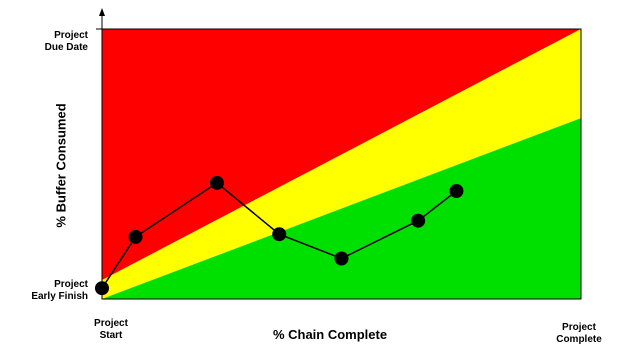 Image resolution: width=619 pixels, height=358 pixels. What do you see at coordinates (59, 296) in the screenshot?
I see `y-tick-label-early-finish-line2: Early Finish` at bounding box center [59, 296].